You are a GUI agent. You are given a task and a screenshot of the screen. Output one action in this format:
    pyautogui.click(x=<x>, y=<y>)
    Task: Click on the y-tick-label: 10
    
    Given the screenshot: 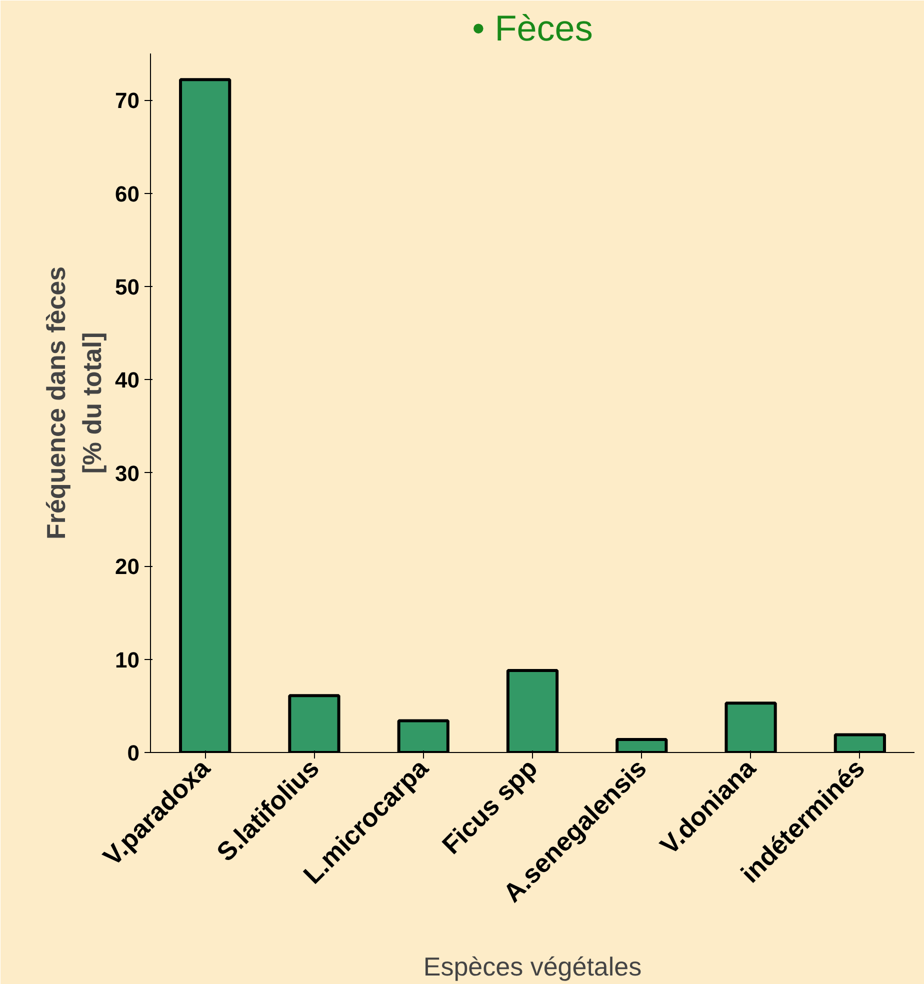 What is the action you would take?
    pyautogui.click(x=127, y=659)
    